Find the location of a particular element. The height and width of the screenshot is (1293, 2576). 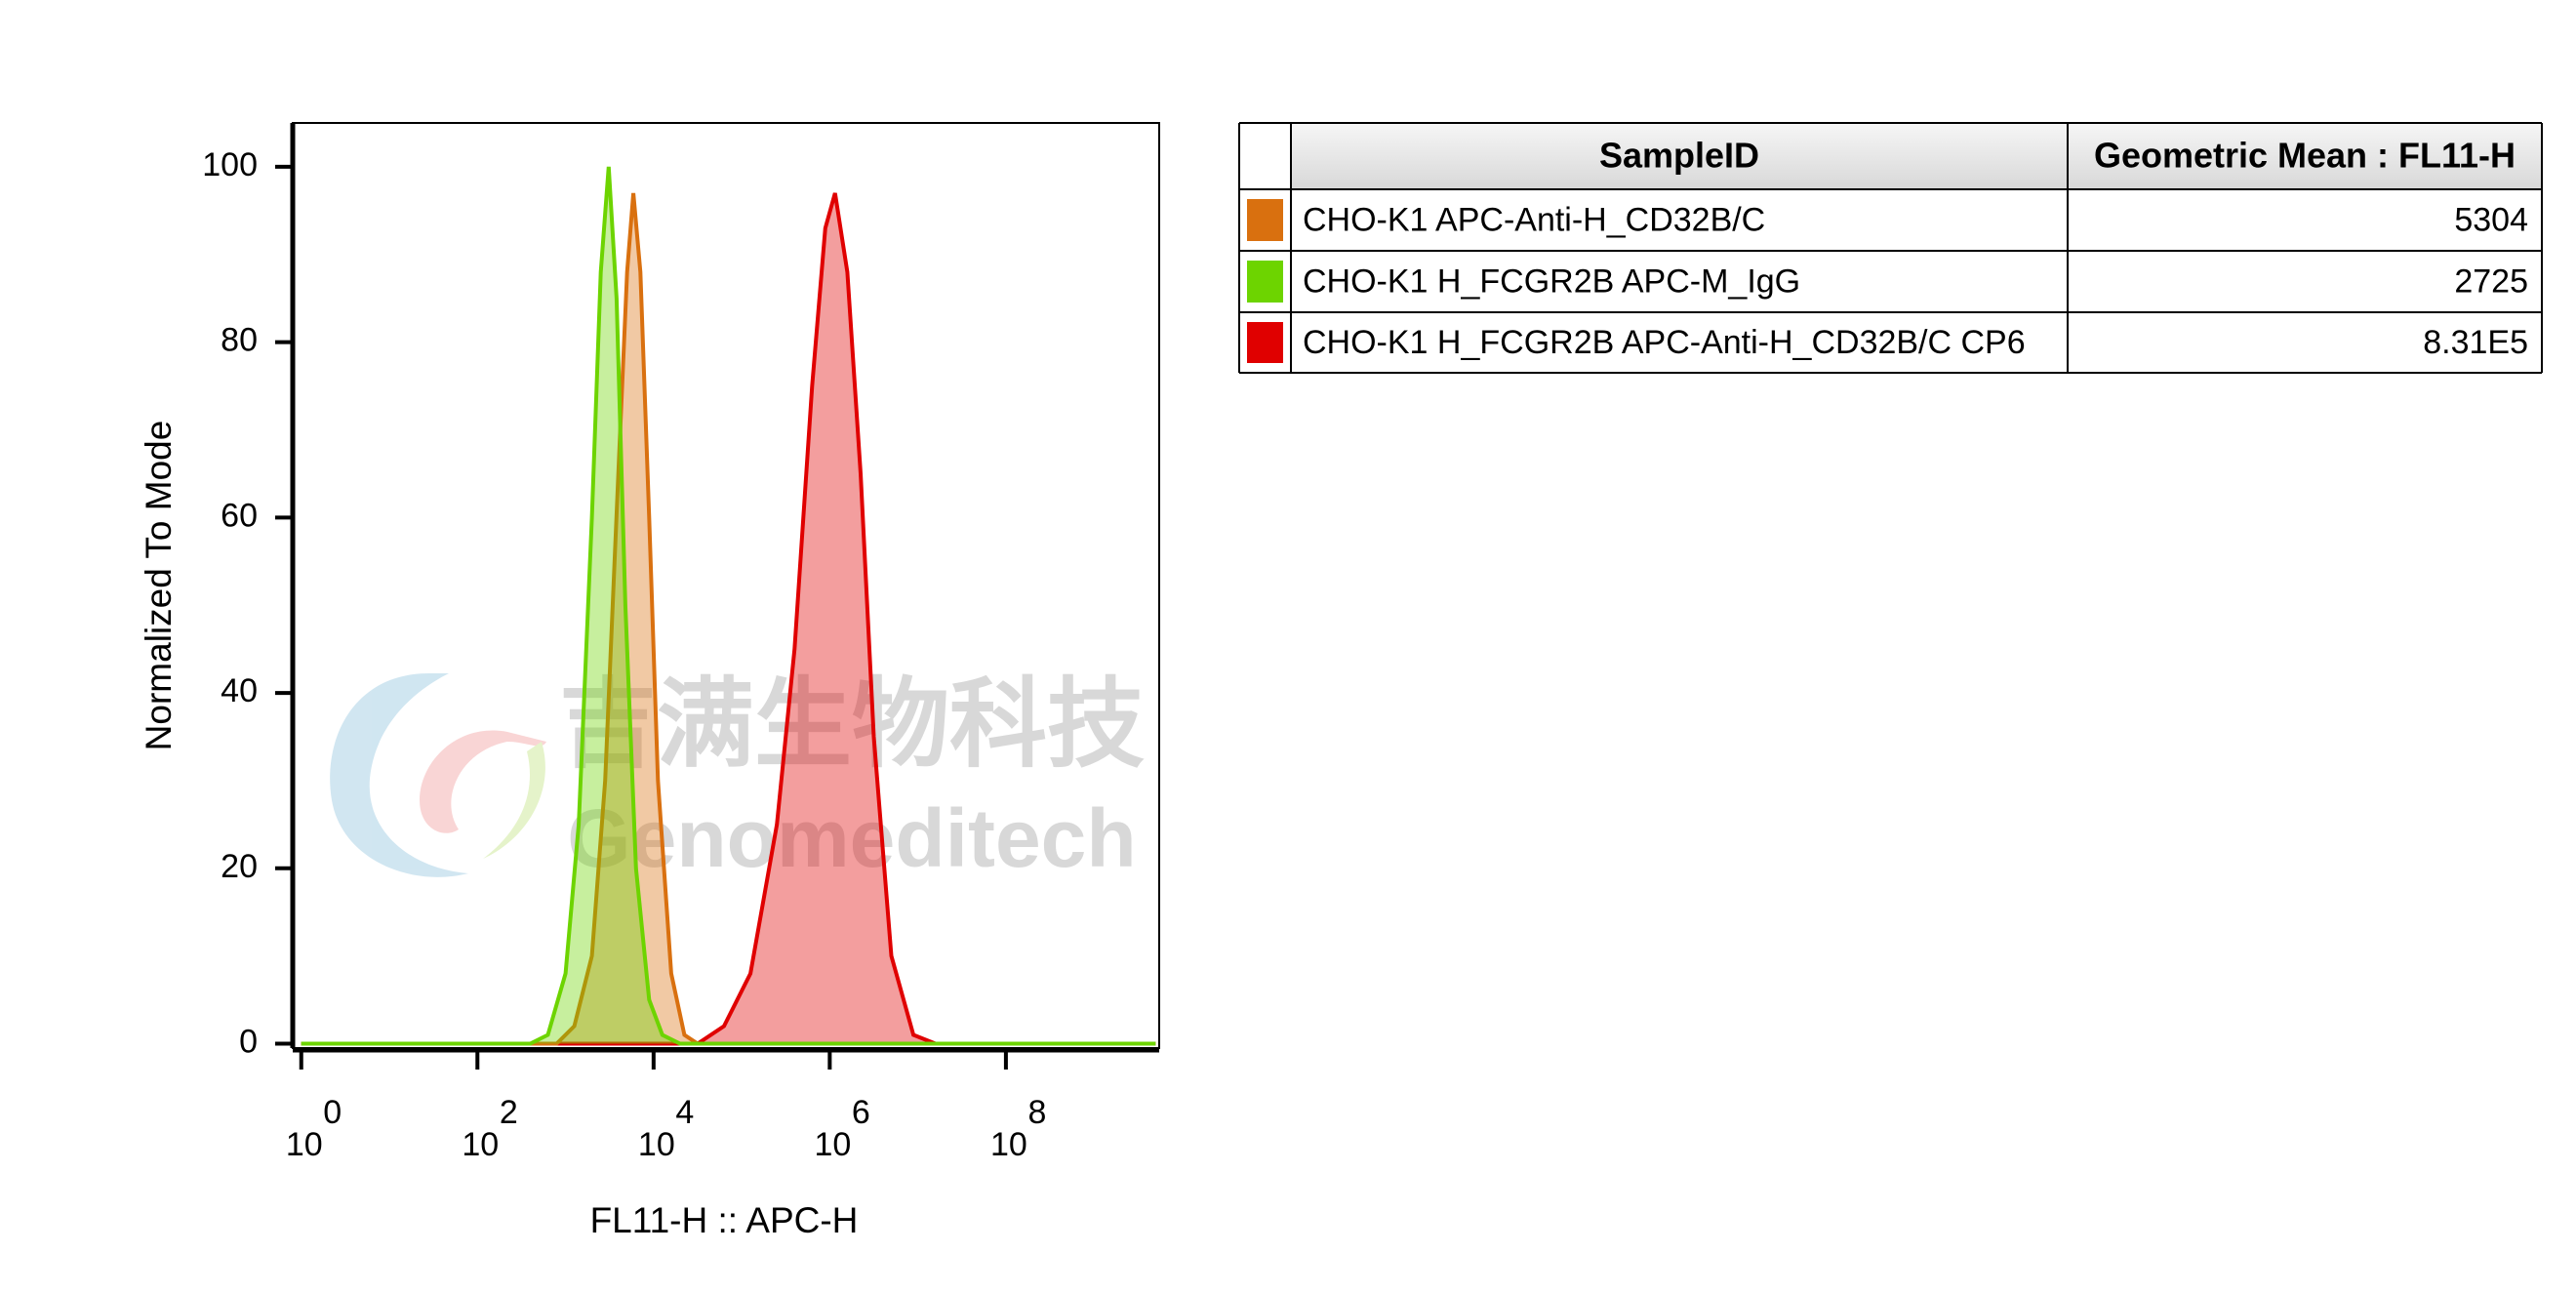

table-value: 8.31E5 is located at coordinates (2475, 342).